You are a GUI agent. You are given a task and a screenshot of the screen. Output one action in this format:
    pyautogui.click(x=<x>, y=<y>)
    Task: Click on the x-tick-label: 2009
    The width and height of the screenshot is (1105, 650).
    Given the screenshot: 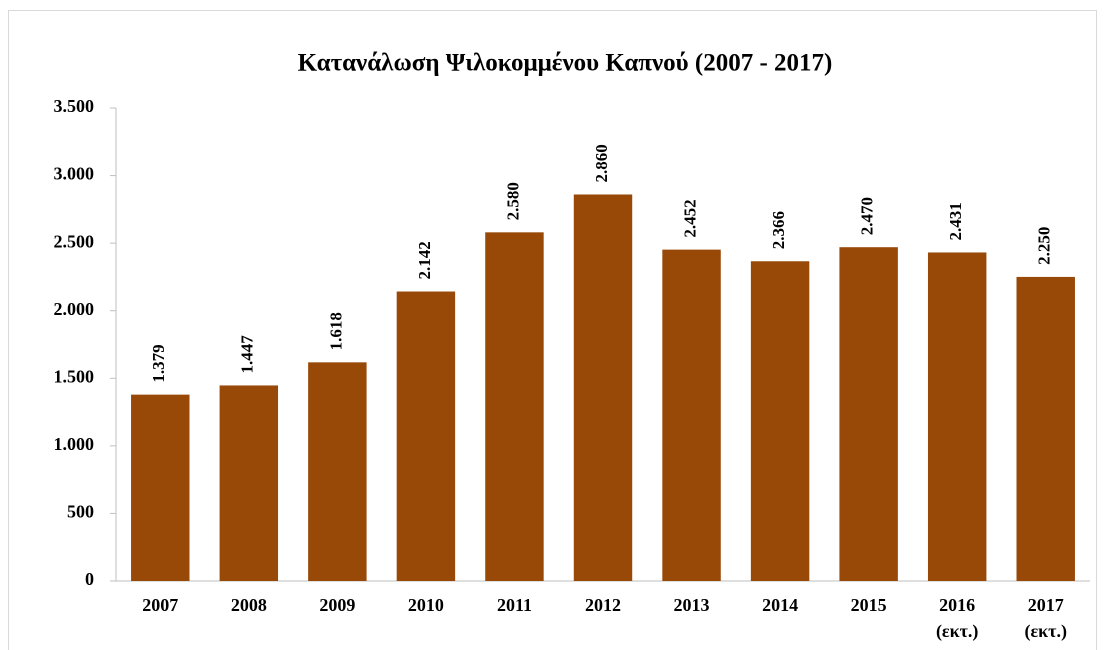 What is the action you would take?
    pyautogui.click(x=337, y=605)
    